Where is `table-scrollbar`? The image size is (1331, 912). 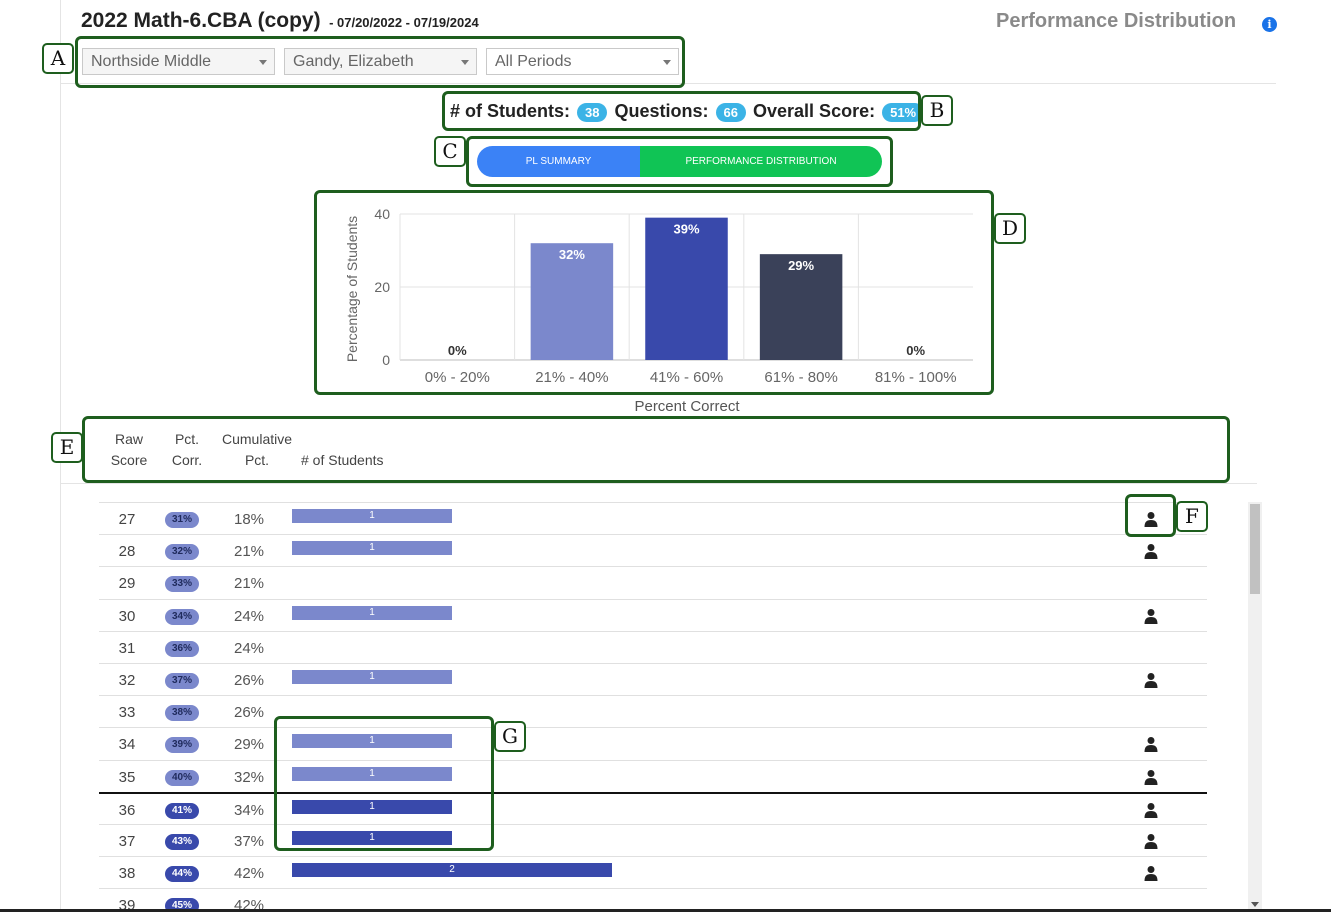 table-scrollbar is located at coordinates (1255, 705).